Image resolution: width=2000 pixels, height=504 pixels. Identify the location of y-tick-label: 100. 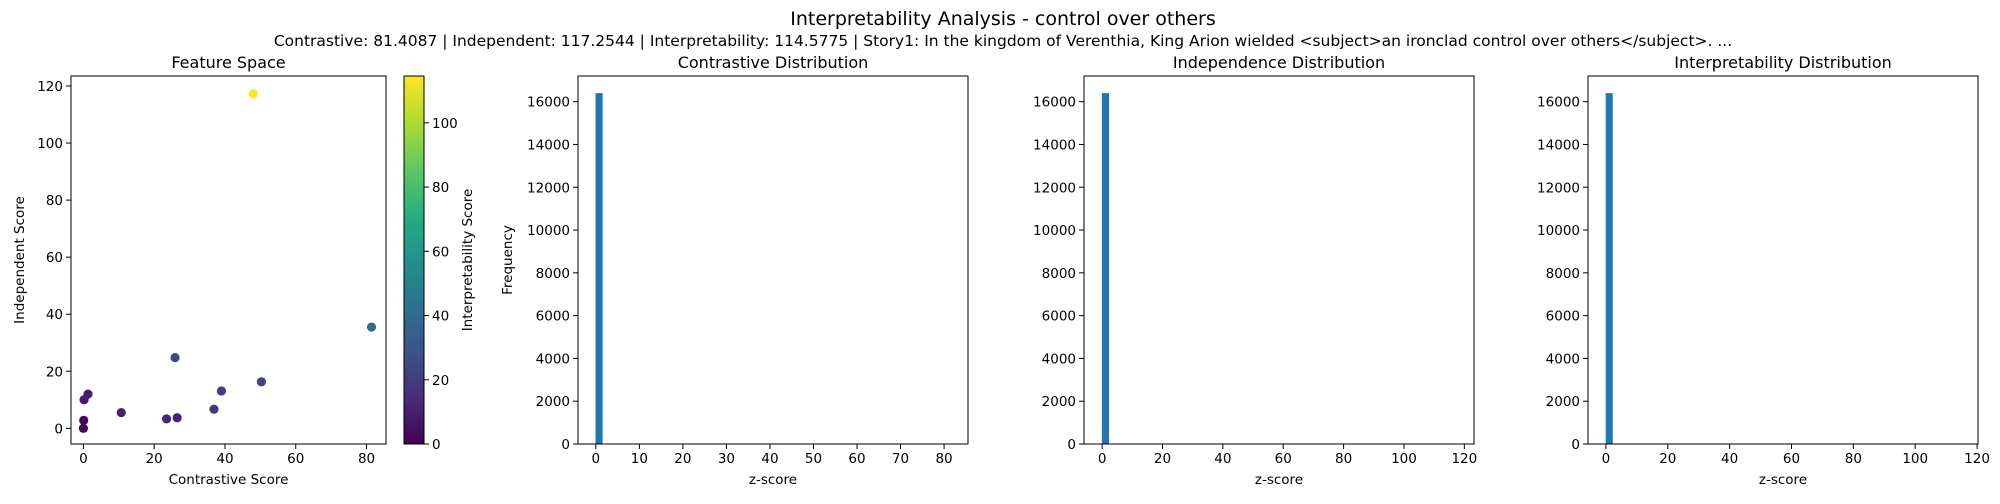
(50, 144).